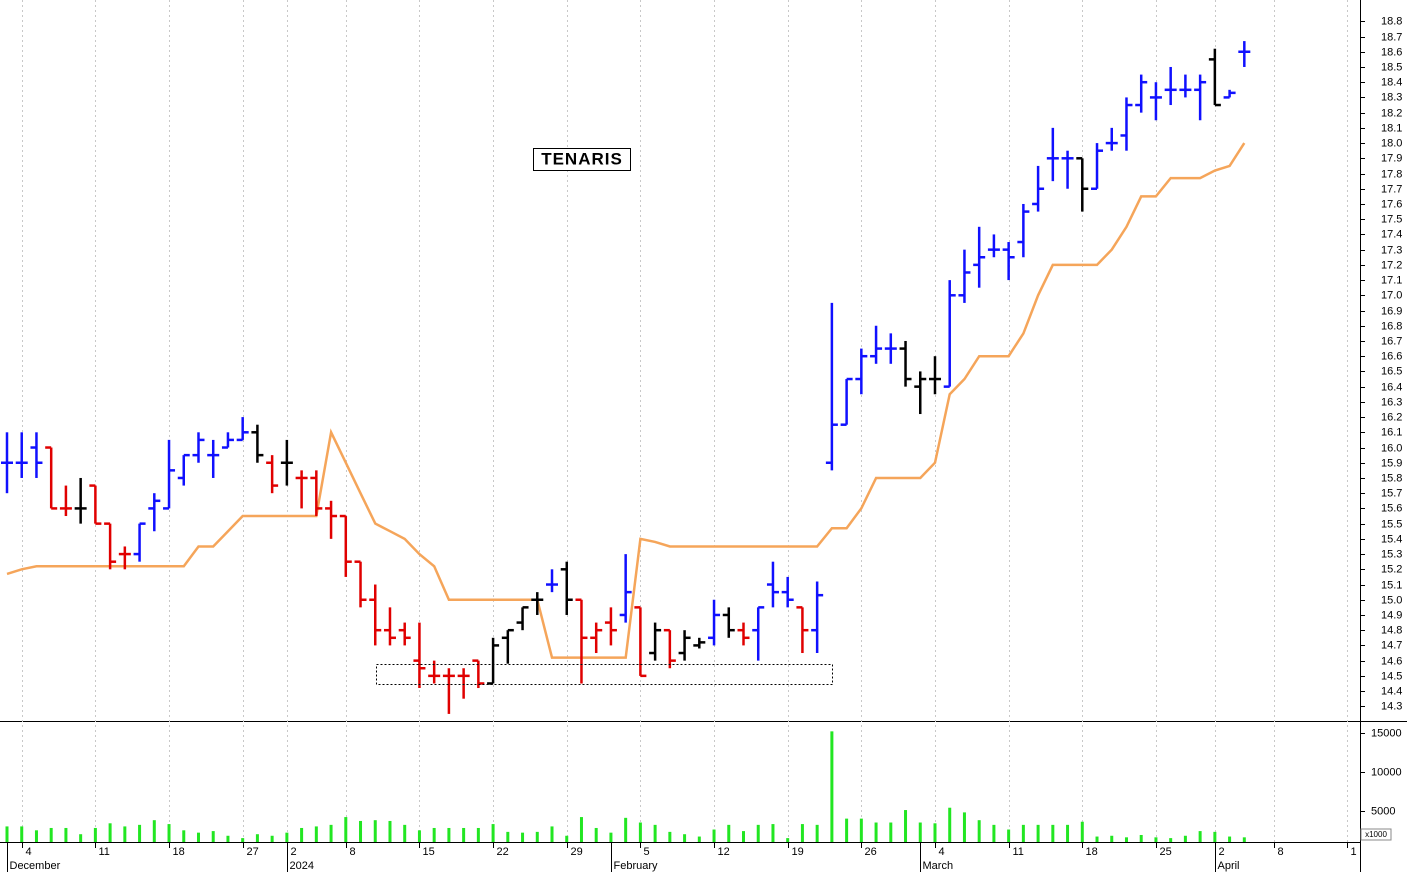 The width and height of the screenshot is (1407, 872). Describe the element at coordinates (302, 866) in the screenshot. I see `month-label: 2024` at that location.